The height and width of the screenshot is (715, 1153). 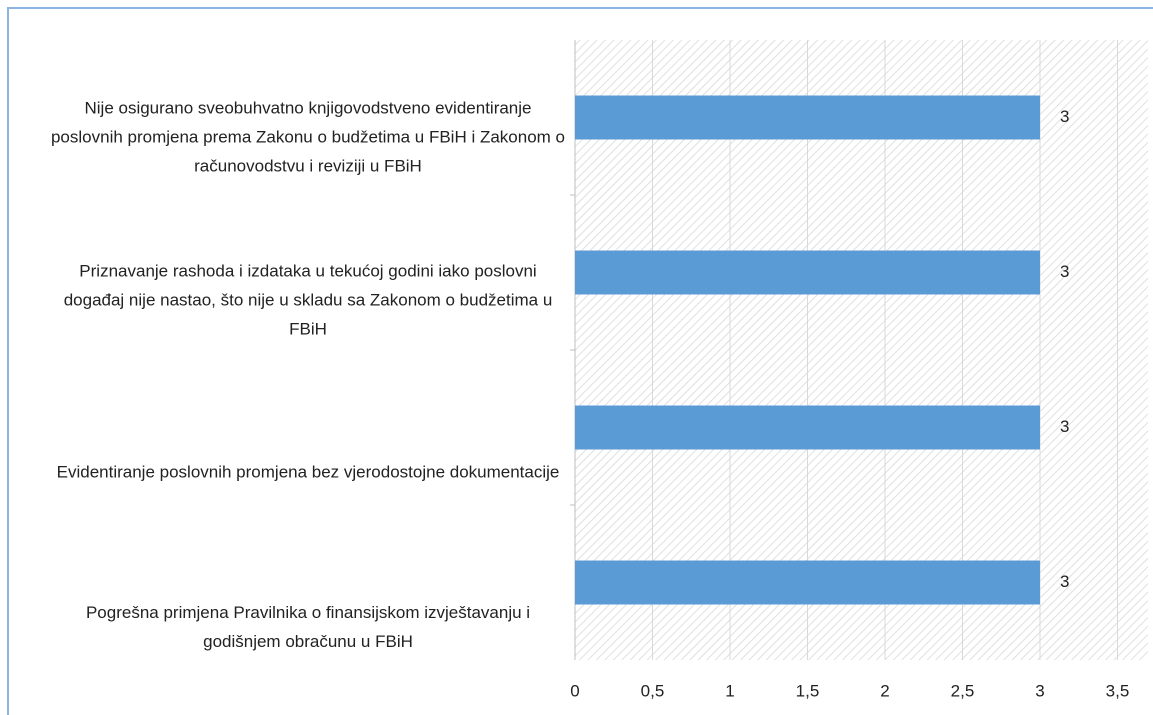 I want to click on x-tick-label: 0, so click(x=574, y=690).